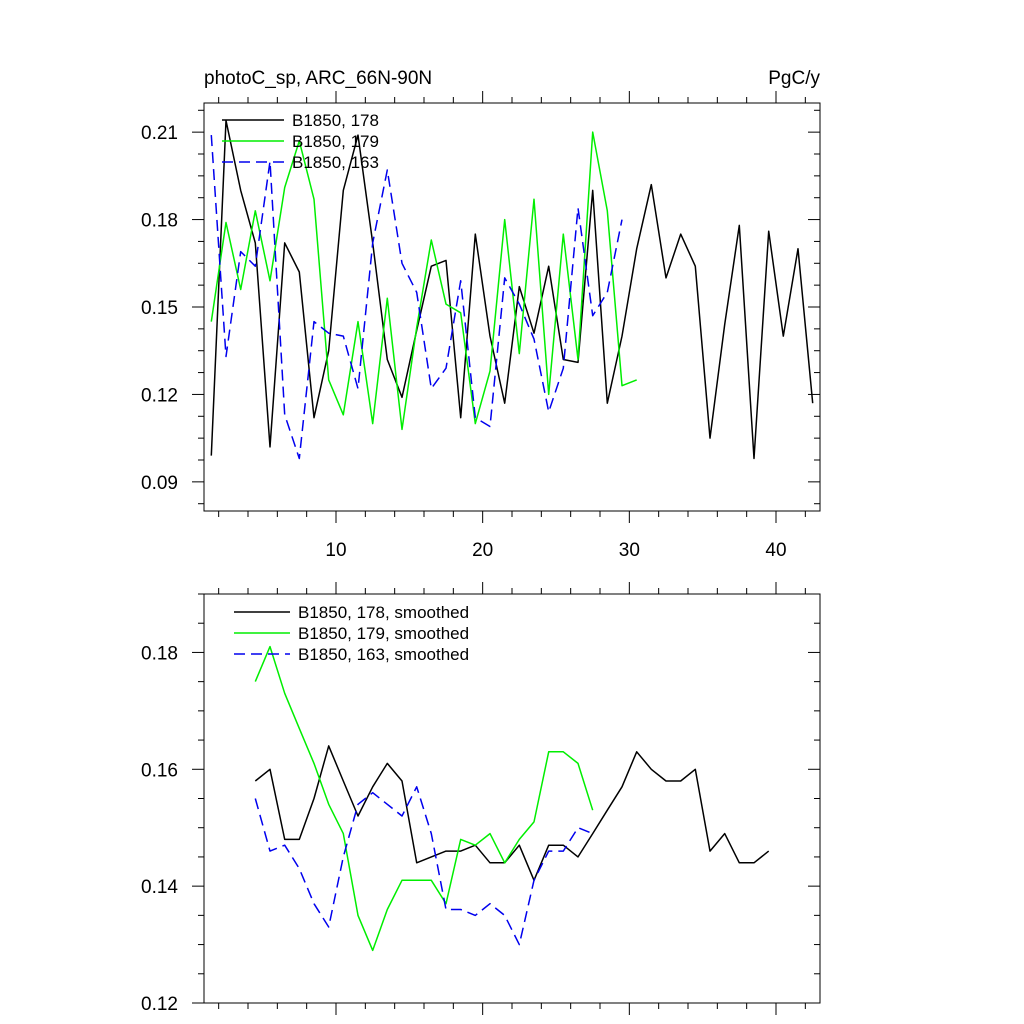 This screenshot has height=1024, width=1024. What do you see at coordinates (318, 78) in the screenshot?
I see `top-chart-title: photoC_sp, ARC_66N-90N` at bounding box center [318, 78].